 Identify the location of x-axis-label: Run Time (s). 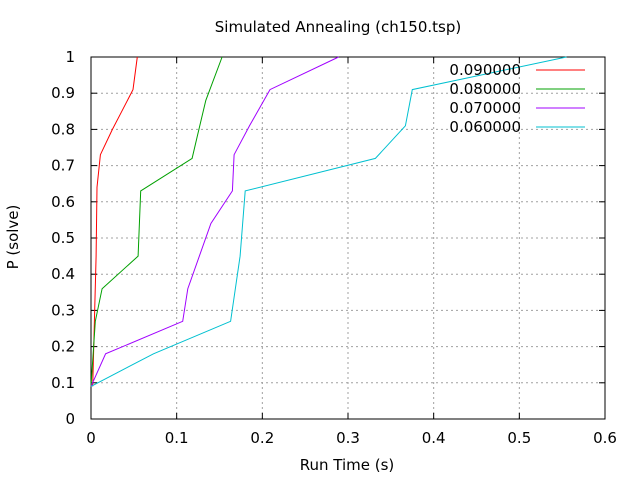
(347, 465).